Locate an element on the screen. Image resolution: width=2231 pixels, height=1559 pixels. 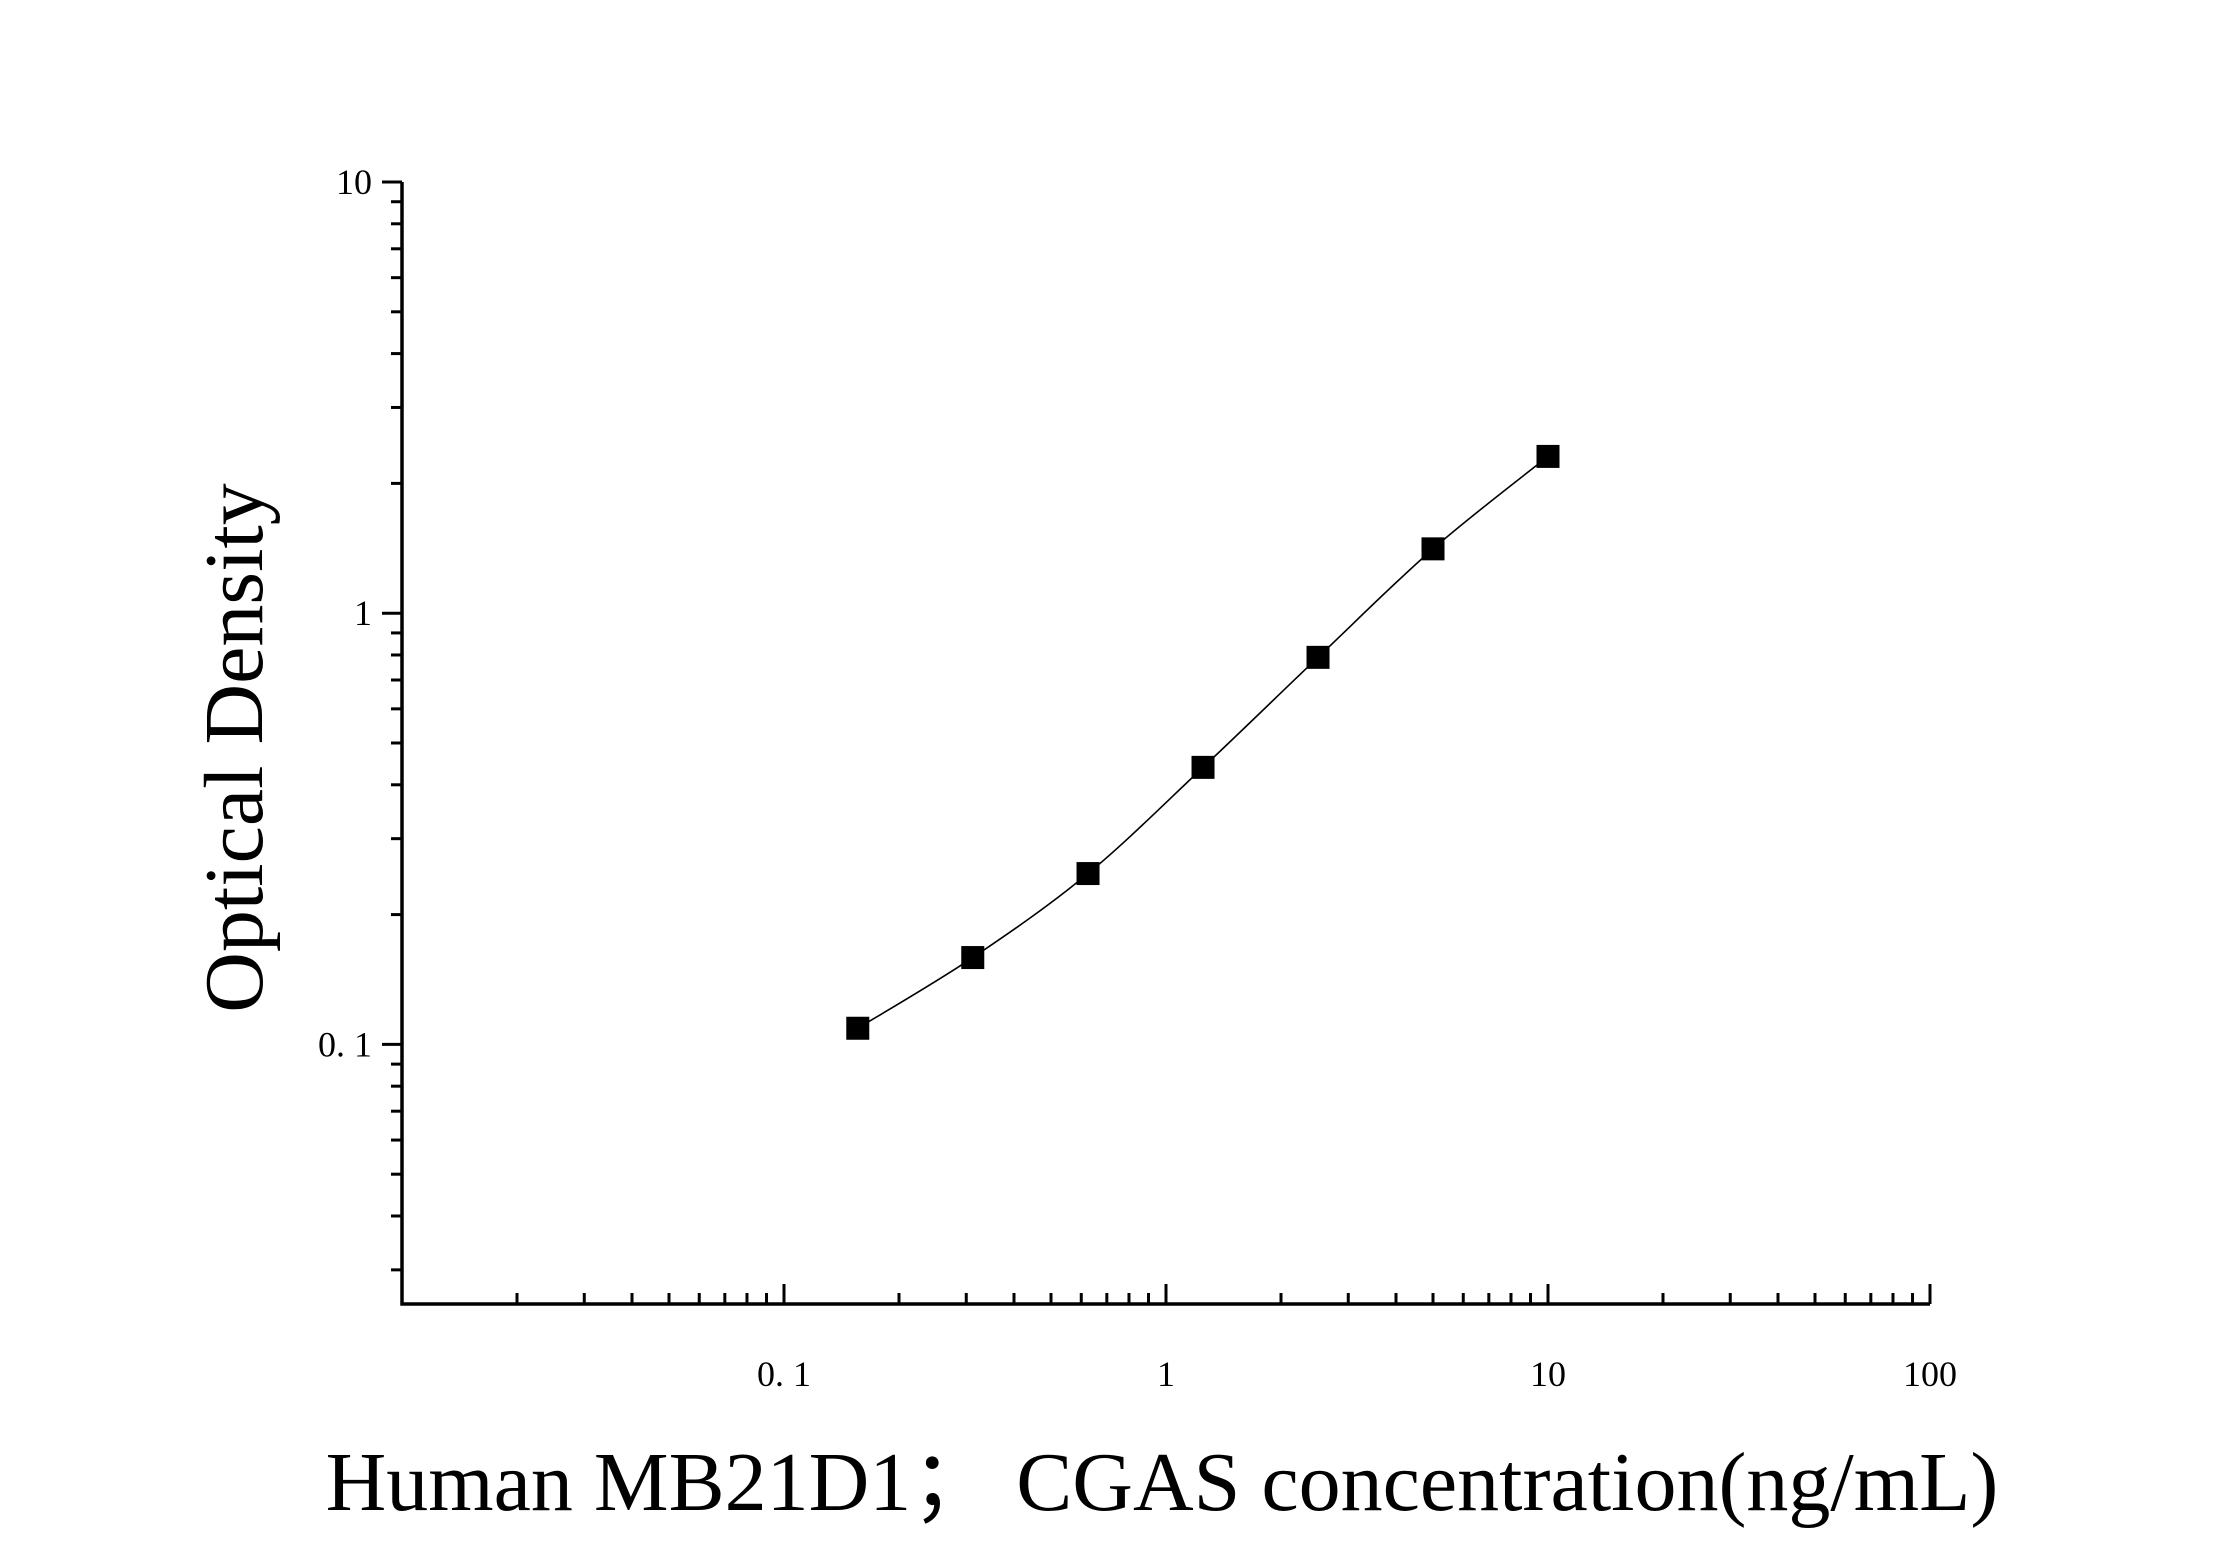
x-tick-label: 100 is located at coordinates (1930, 1374).